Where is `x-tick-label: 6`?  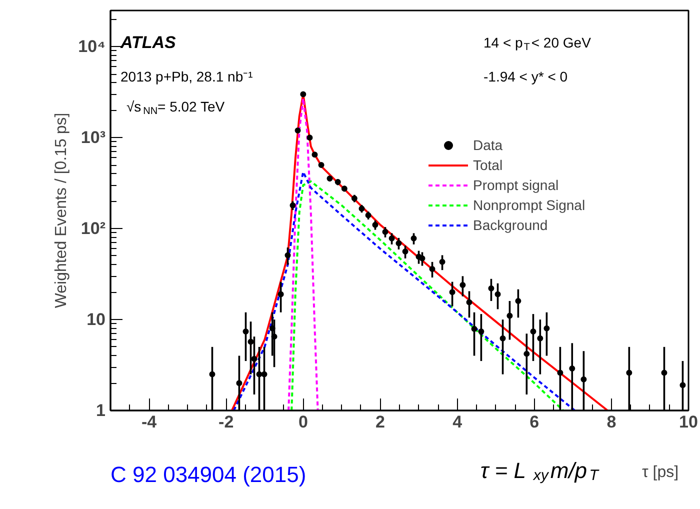 x-tick-label: 6 is located at coordinates (535, 422).